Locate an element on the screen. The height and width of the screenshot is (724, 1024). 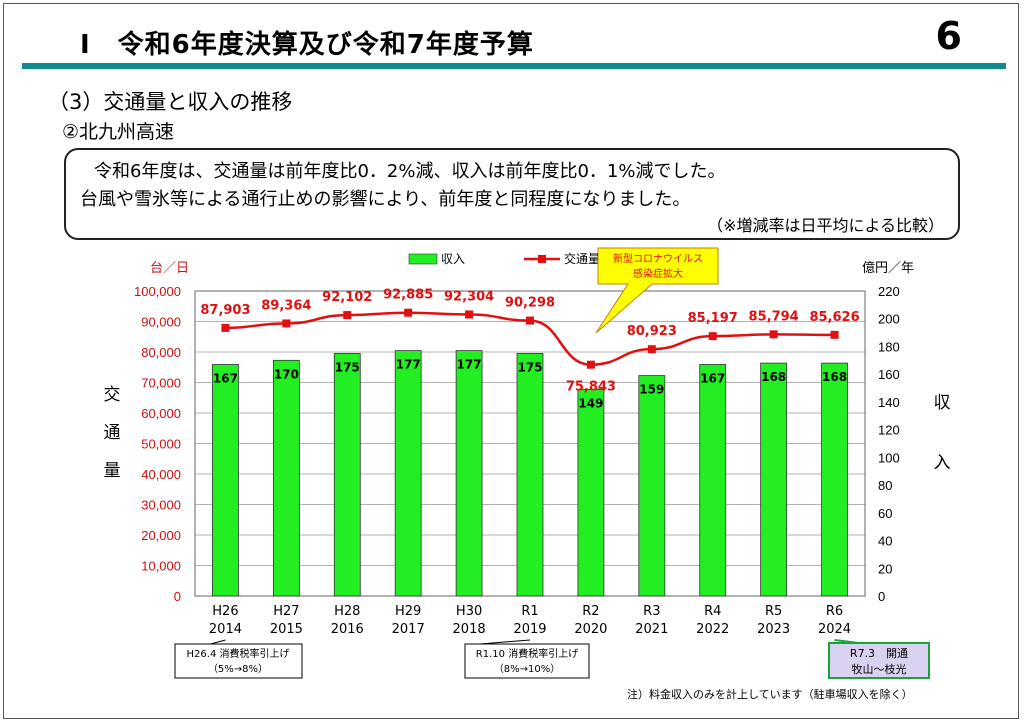
left-axis-tick-label: 20,000 is located at coordinates (161, 535).